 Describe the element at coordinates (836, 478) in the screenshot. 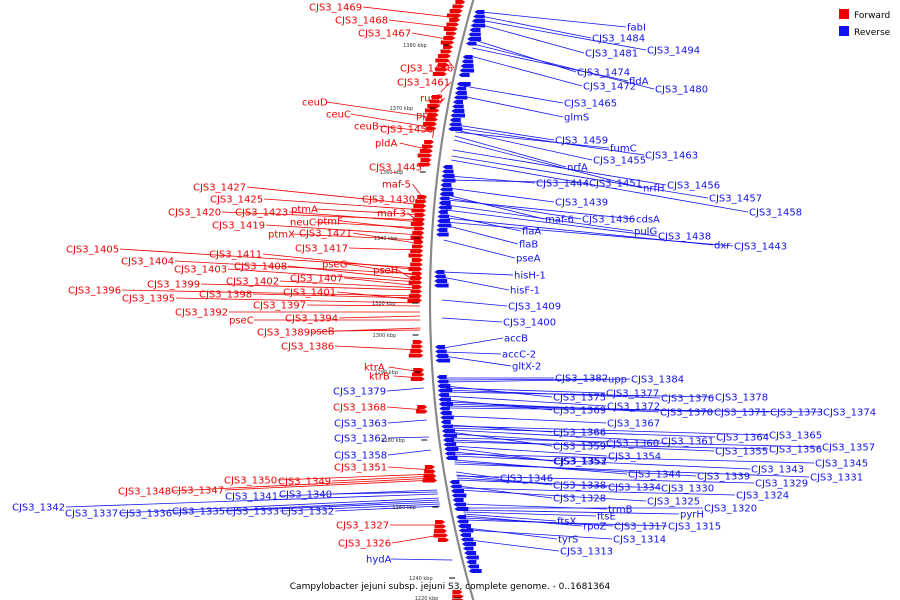

I see `reverse-gene-label: CJS3_1331` at that location.